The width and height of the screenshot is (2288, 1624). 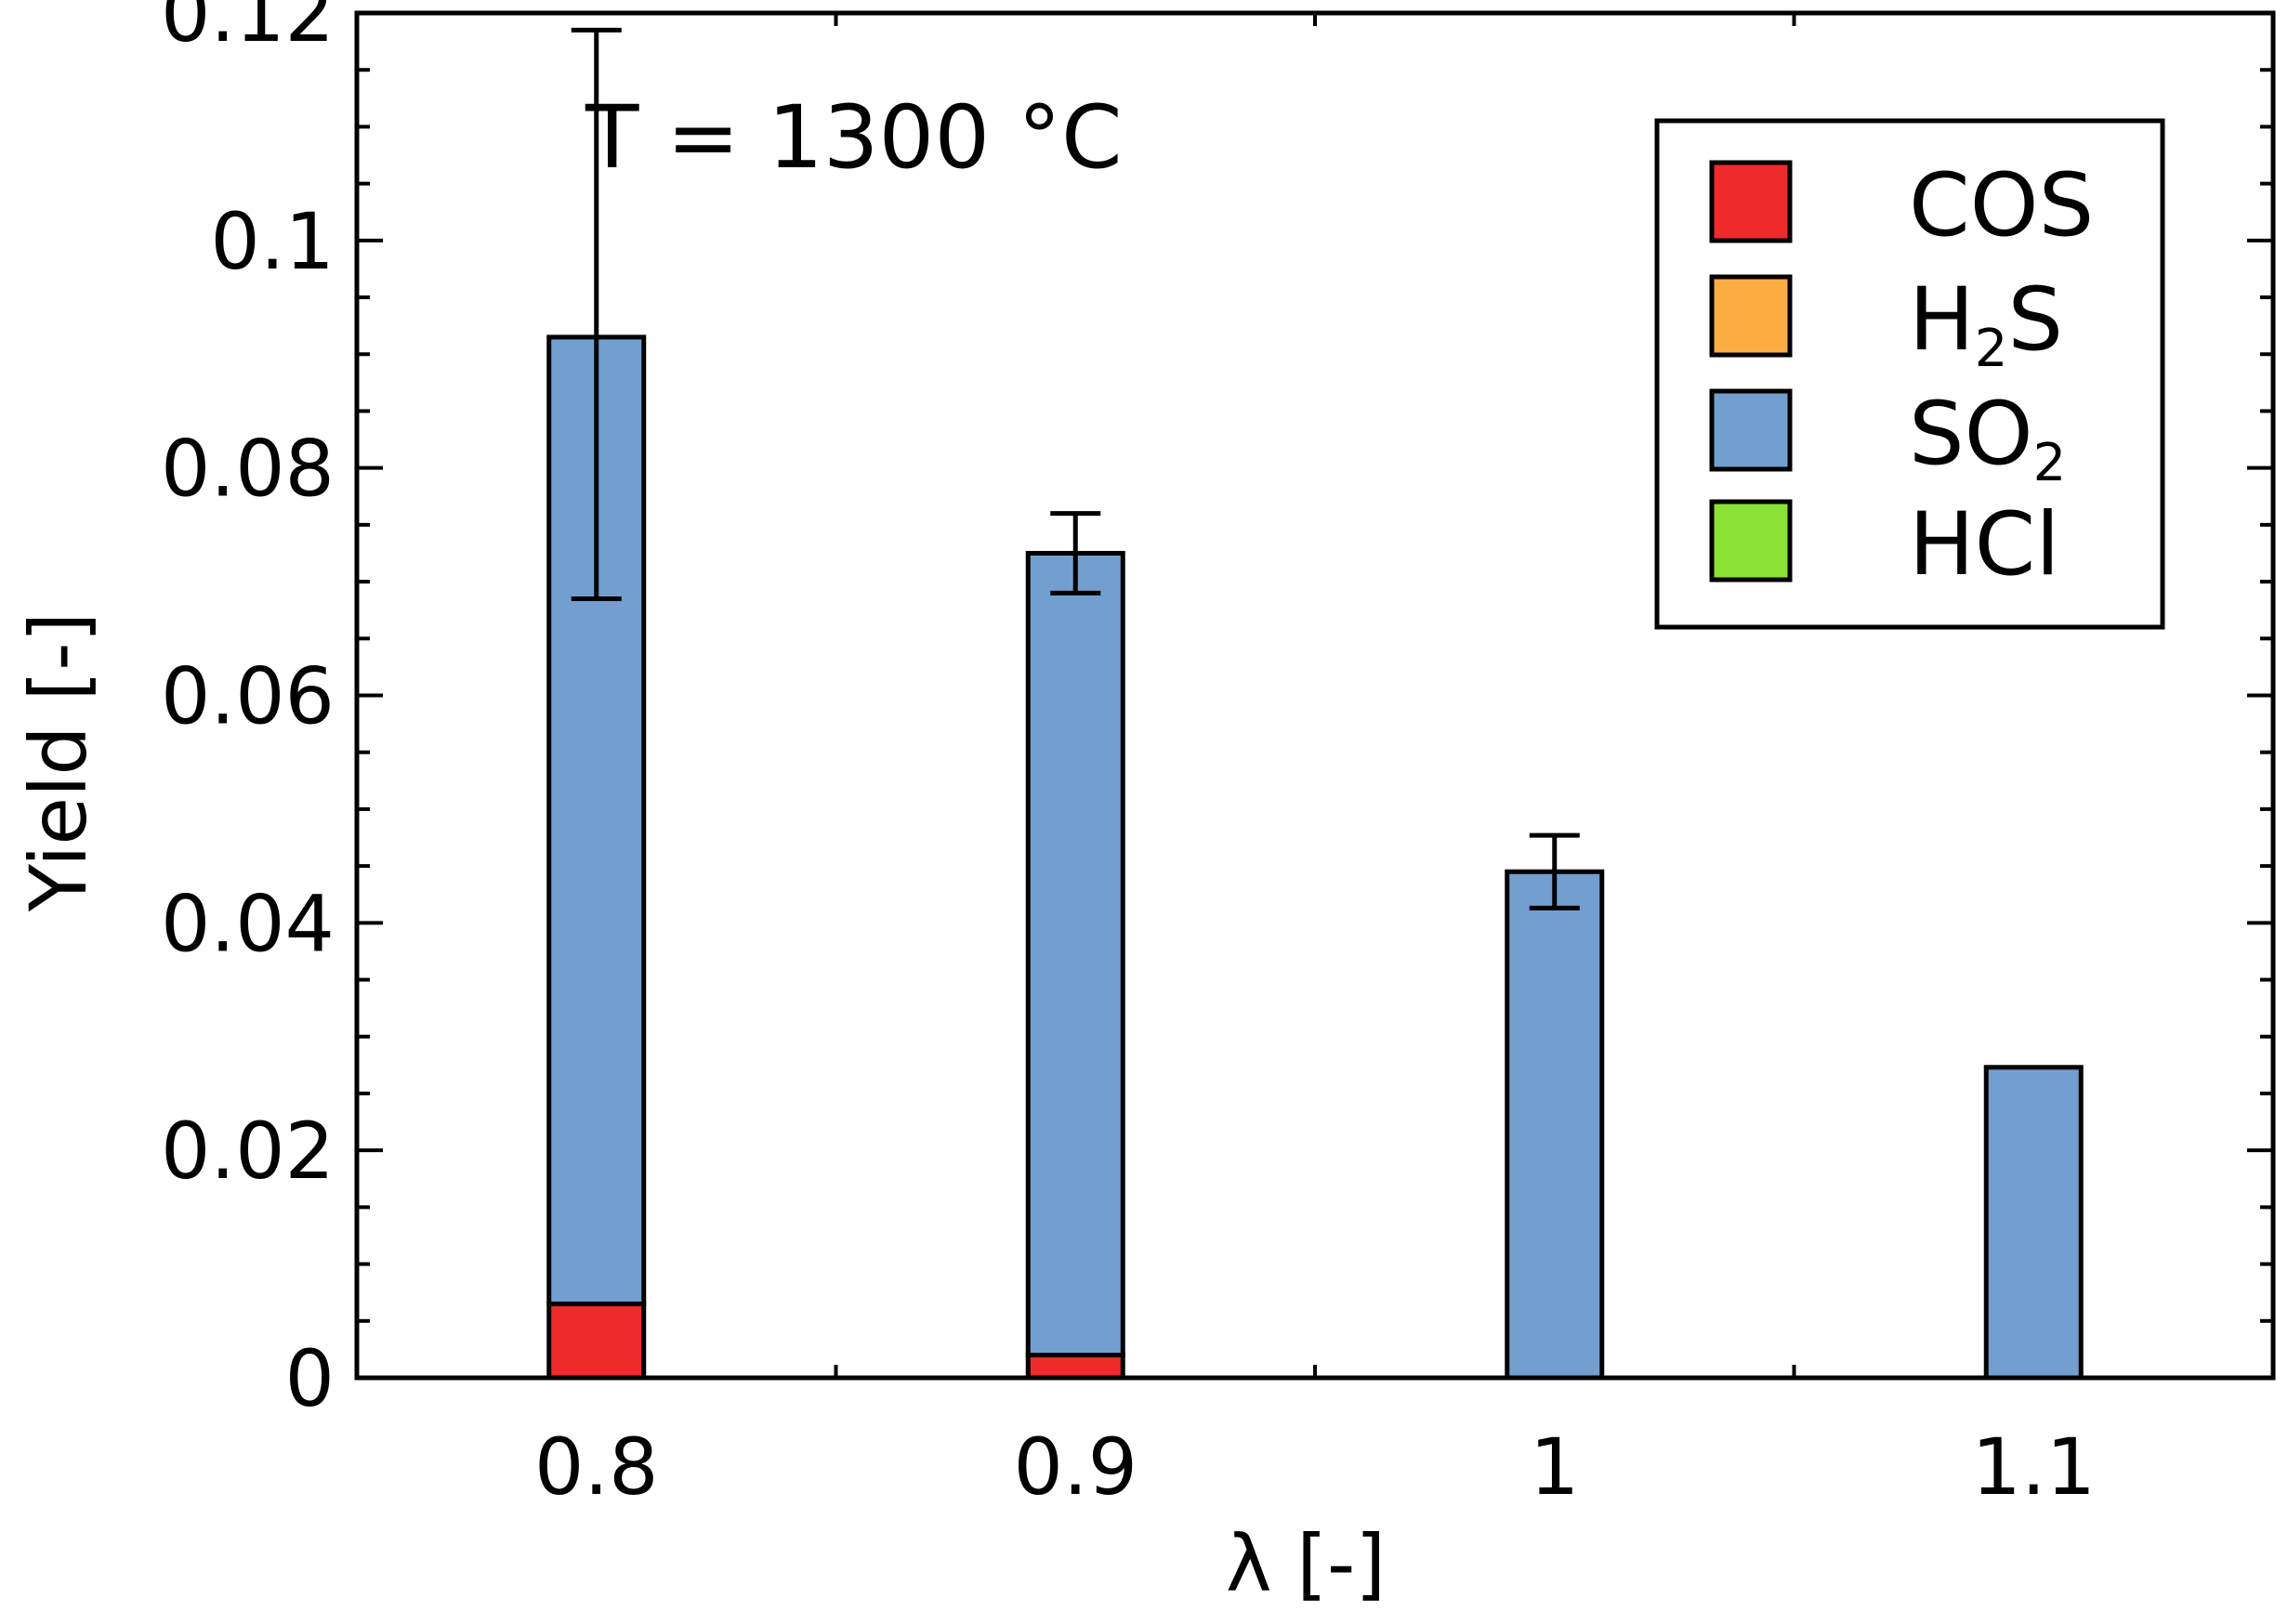 I want to click on legend-swatch-cos, so click(x=1751, y=201).